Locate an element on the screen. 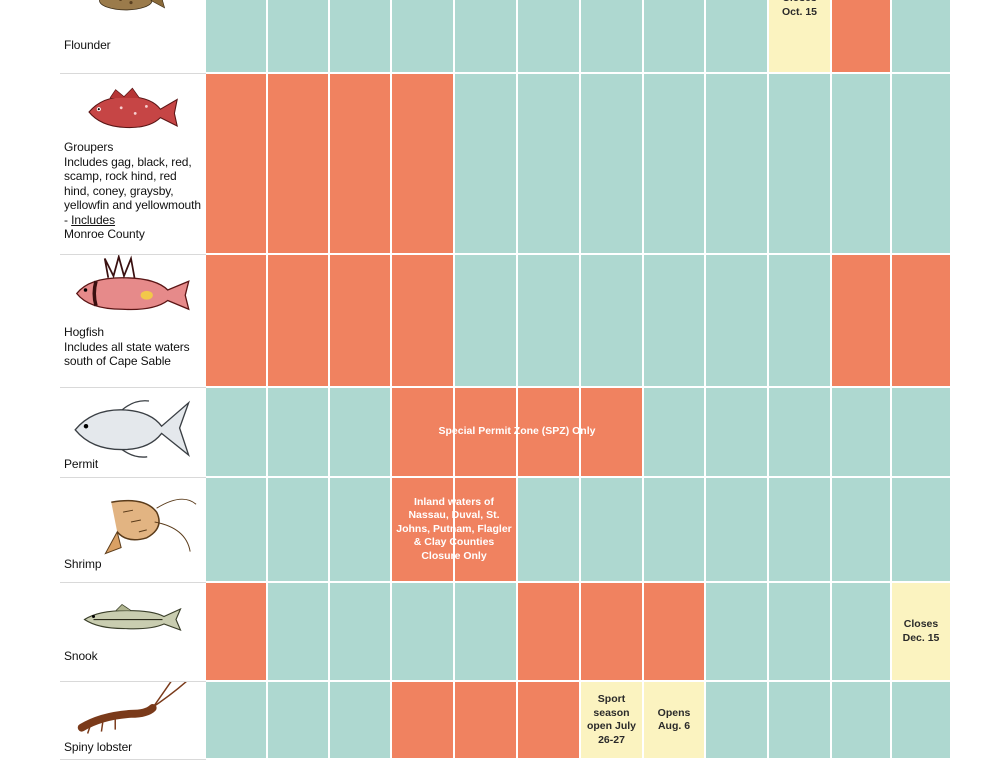 This screenshot has width=1000, height=760. page-margin is located at coordinates (976, 375).